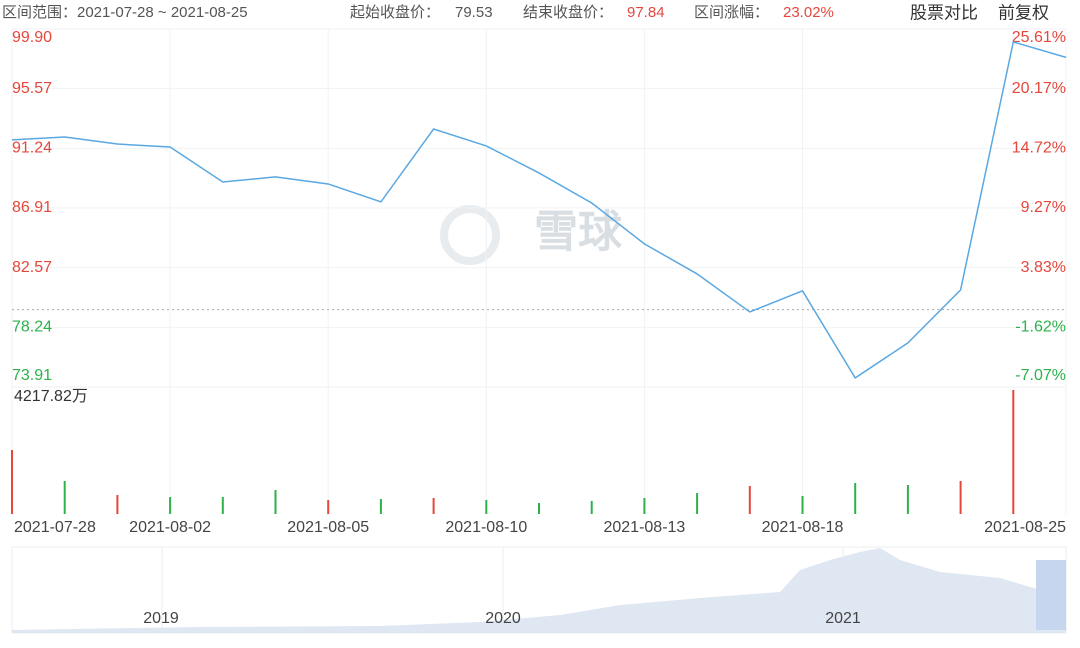 This screenshot has width=1080, height=648. I want to click on adjust-button: 前复权, so click(1023, 12).